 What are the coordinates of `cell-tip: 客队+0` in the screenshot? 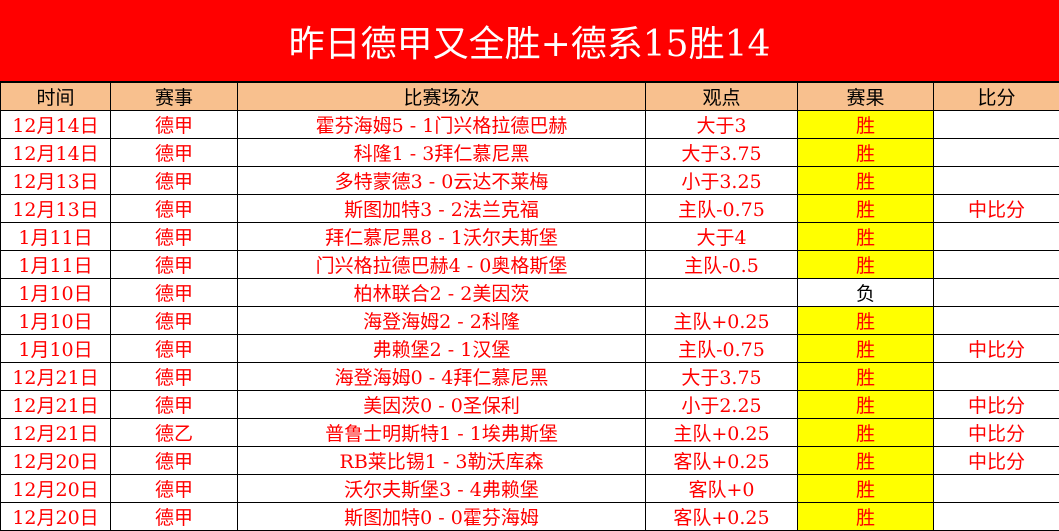 It's located at (722, 489).